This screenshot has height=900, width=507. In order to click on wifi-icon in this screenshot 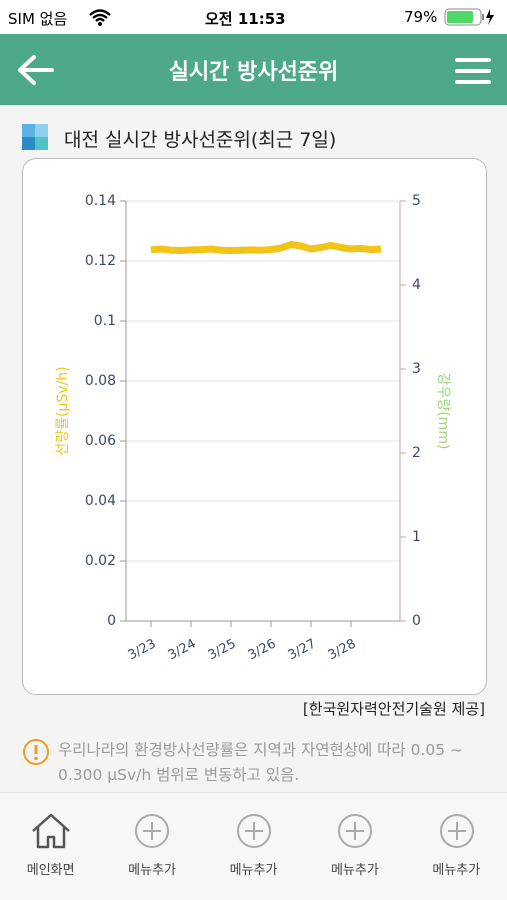, I will do `click(100, 17)`.